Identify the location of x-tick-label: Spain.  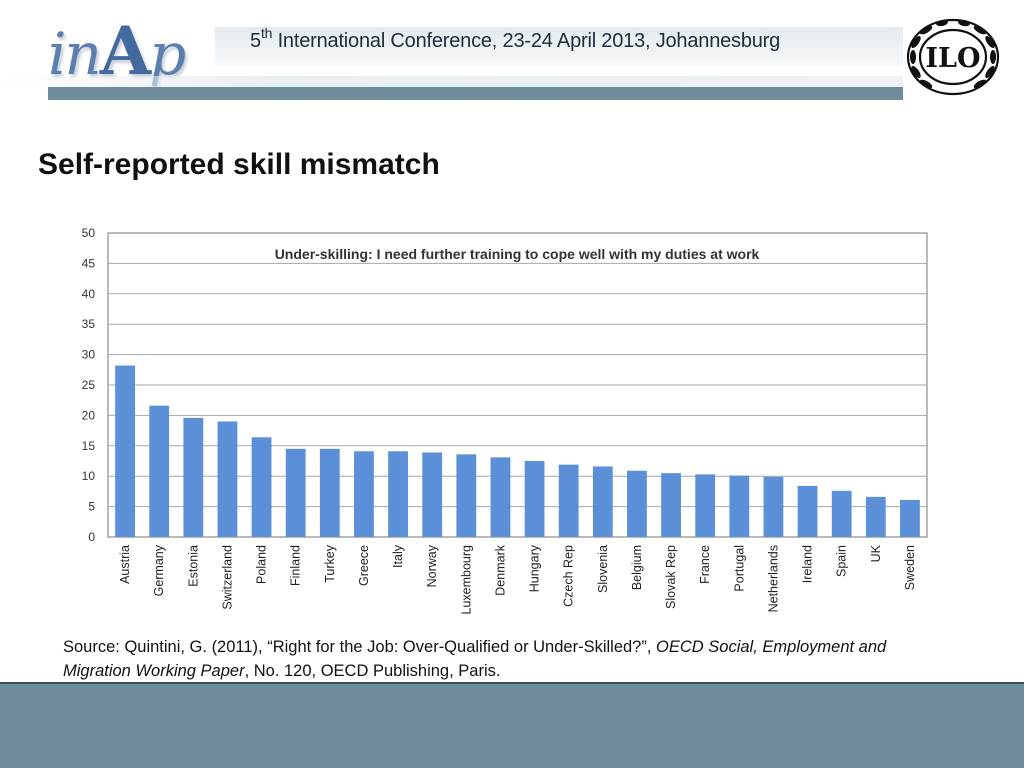
(842, 561).